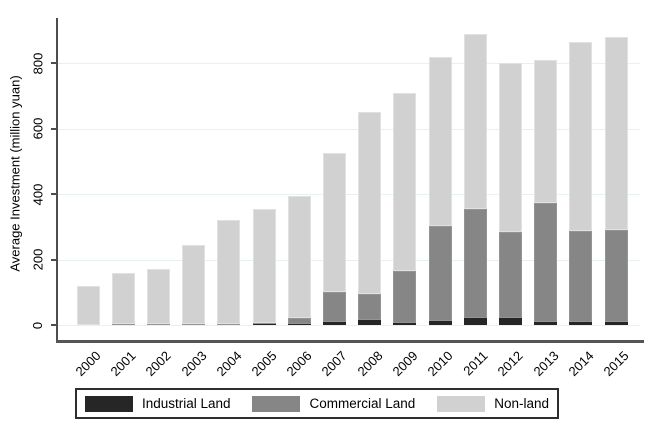 Image resolution: width=650 pixels, height=427 pixels. I want to click on bar-2002, so click(158, 296).